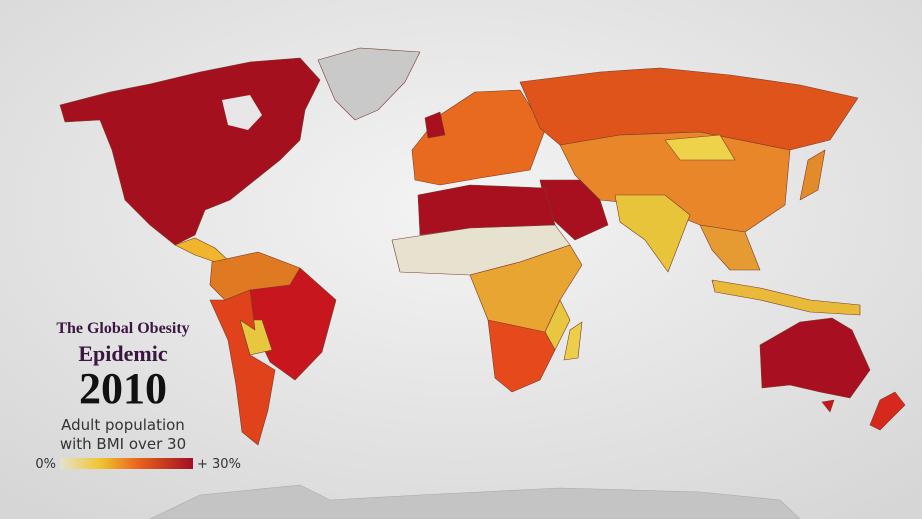 This screenshot has width=922, height=519. Describe the element at coordinates (126, 463) in the screenshot. I see `color-scale` at that location.